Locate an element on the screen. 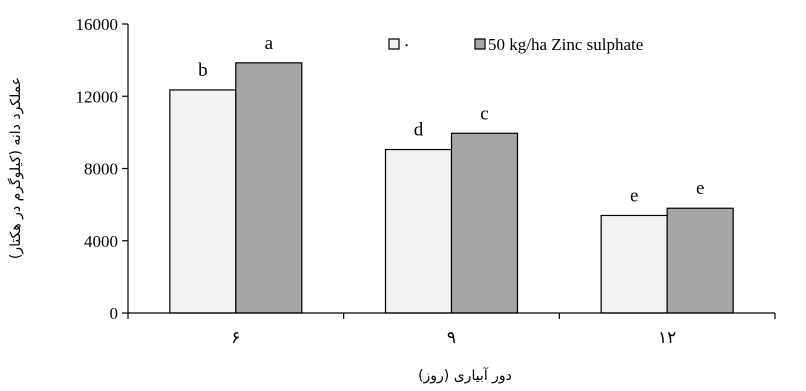 This screenshot has width=806, height=391. y-tick-label: 16000 is located at coordinates (97, 24).